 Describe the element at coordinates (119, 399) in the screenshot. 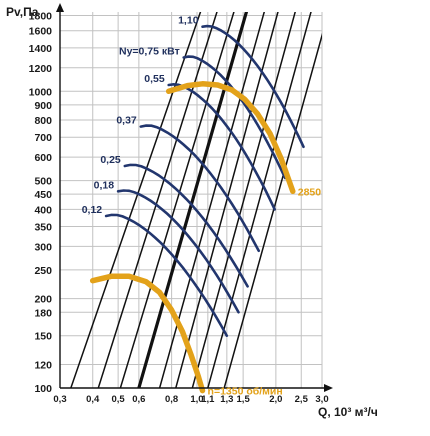

I see `x-tick-label: 0,5` at that location.